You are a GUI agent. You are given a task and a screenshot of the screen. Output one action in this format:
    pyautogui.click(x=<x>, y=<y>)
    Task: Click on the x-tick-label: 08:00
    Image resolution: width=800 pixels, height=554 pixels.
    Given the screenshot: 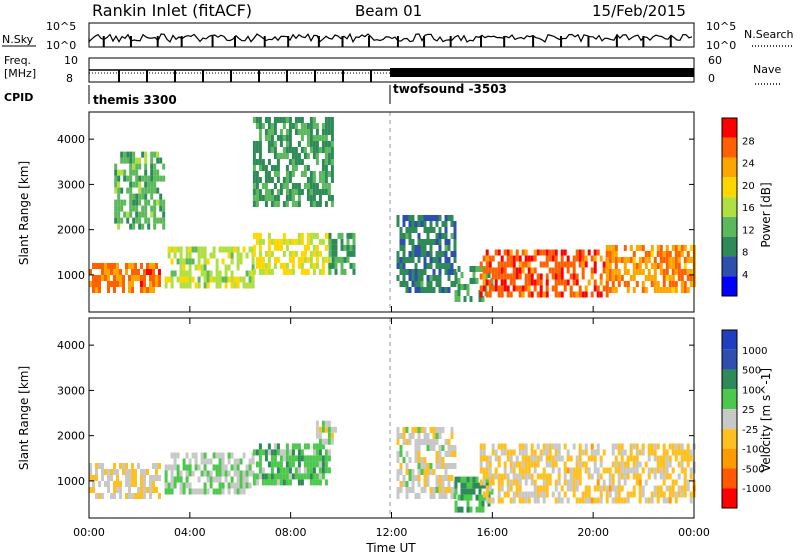 What is the action you would take?
    pyautogui.click(x=291, y=532)
    